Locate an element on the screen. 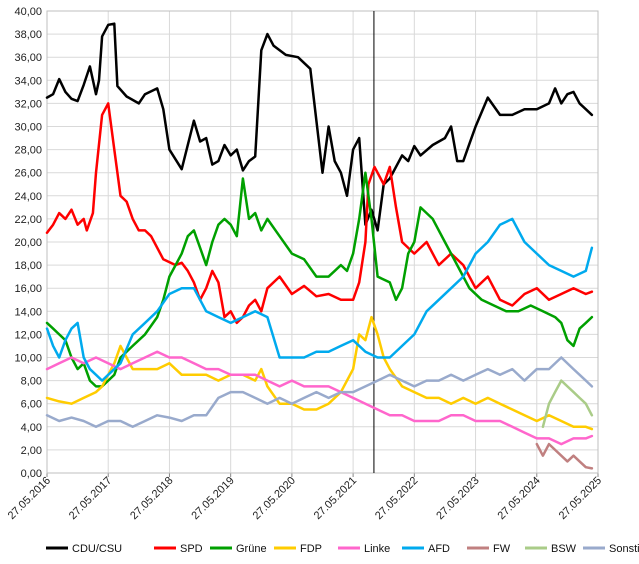 This screenshot has width=639, height=564. y-tick-label: 40,00 is located at coordinates (28, 12).